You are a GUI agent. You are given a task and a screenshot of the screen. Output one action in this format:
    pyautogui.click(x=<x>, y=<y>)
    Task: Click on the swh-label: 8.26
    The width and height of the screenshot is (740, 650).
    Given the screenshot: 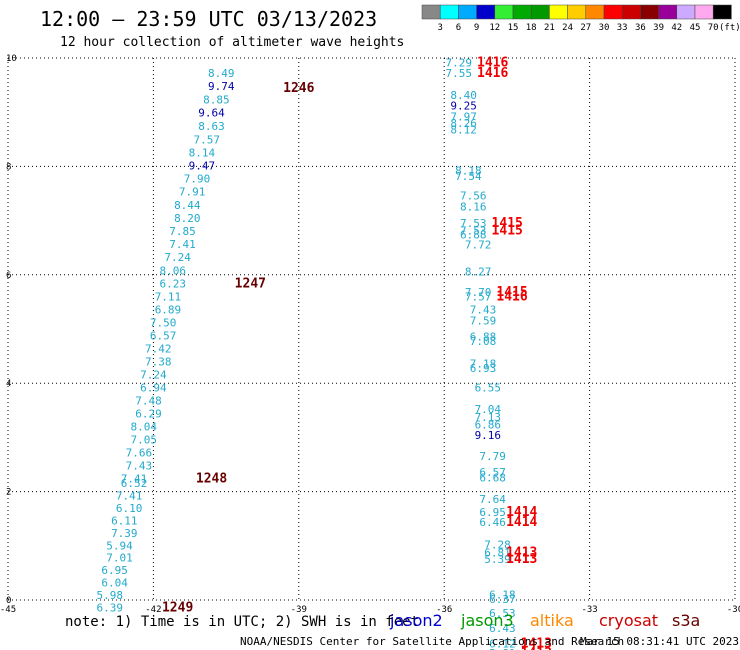 What is the action you would take?
    pyautogui.click(x=463, y=123)
    